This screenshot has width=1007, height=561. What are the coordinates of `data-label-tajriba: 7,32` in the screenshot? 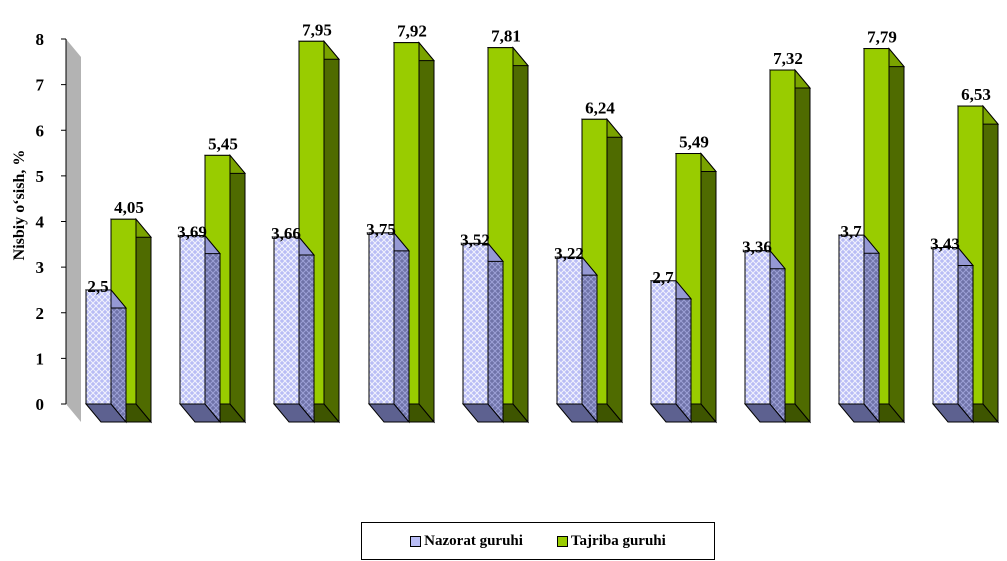 It's located at (788, 58).